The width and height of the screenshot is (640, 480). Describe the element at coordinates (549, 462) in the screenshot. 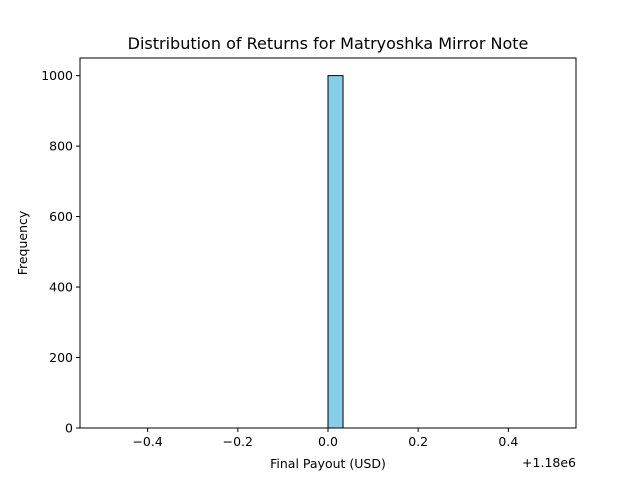

I see `x-axis-offset-label: +1.18e6` at that location.